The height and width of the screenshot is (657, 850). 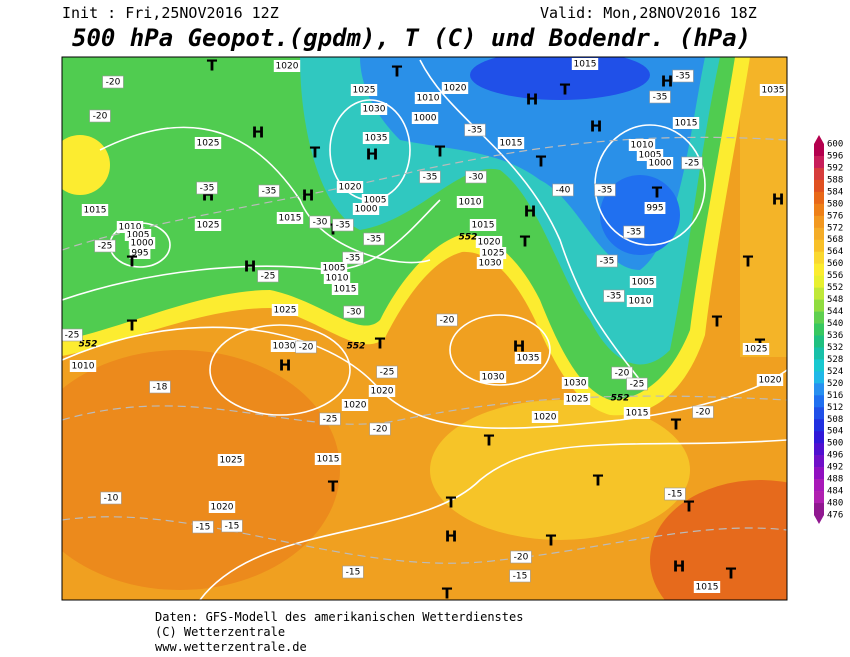 I want to click on pressure-label: 1010, so click(x=83, y=367).